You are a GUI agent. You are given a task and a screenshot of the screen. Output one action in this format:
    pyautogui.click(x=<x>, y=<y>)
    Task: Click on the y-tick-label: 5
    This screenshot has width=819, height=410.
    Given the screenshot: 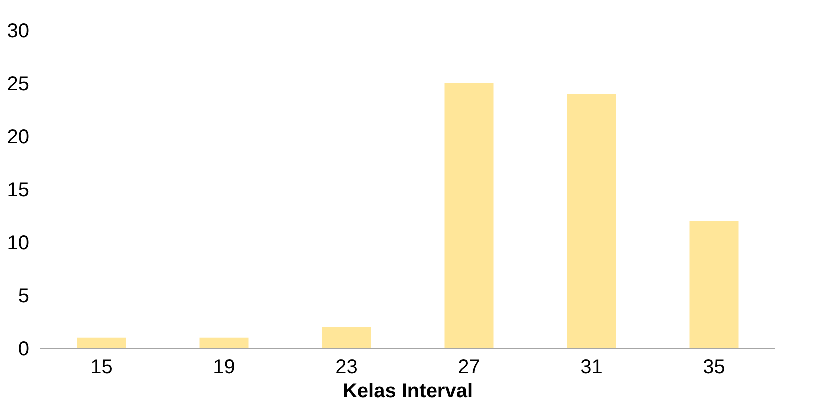 What is the action you would take?
    pyautogui.click(x=24, y=297)
    